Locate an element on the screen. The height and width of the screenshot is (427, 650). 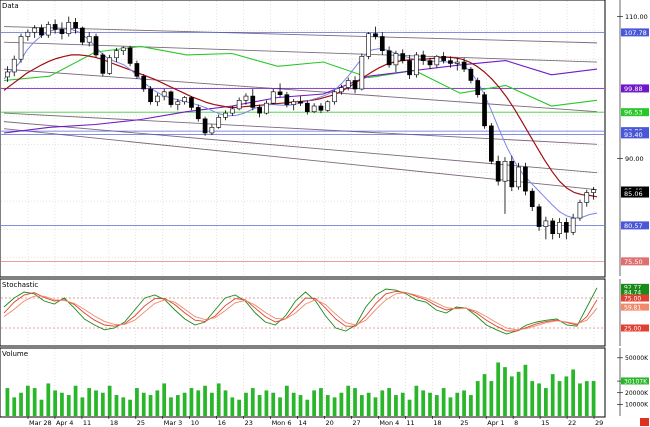
volume-bars is located at coordinates (300, 389).